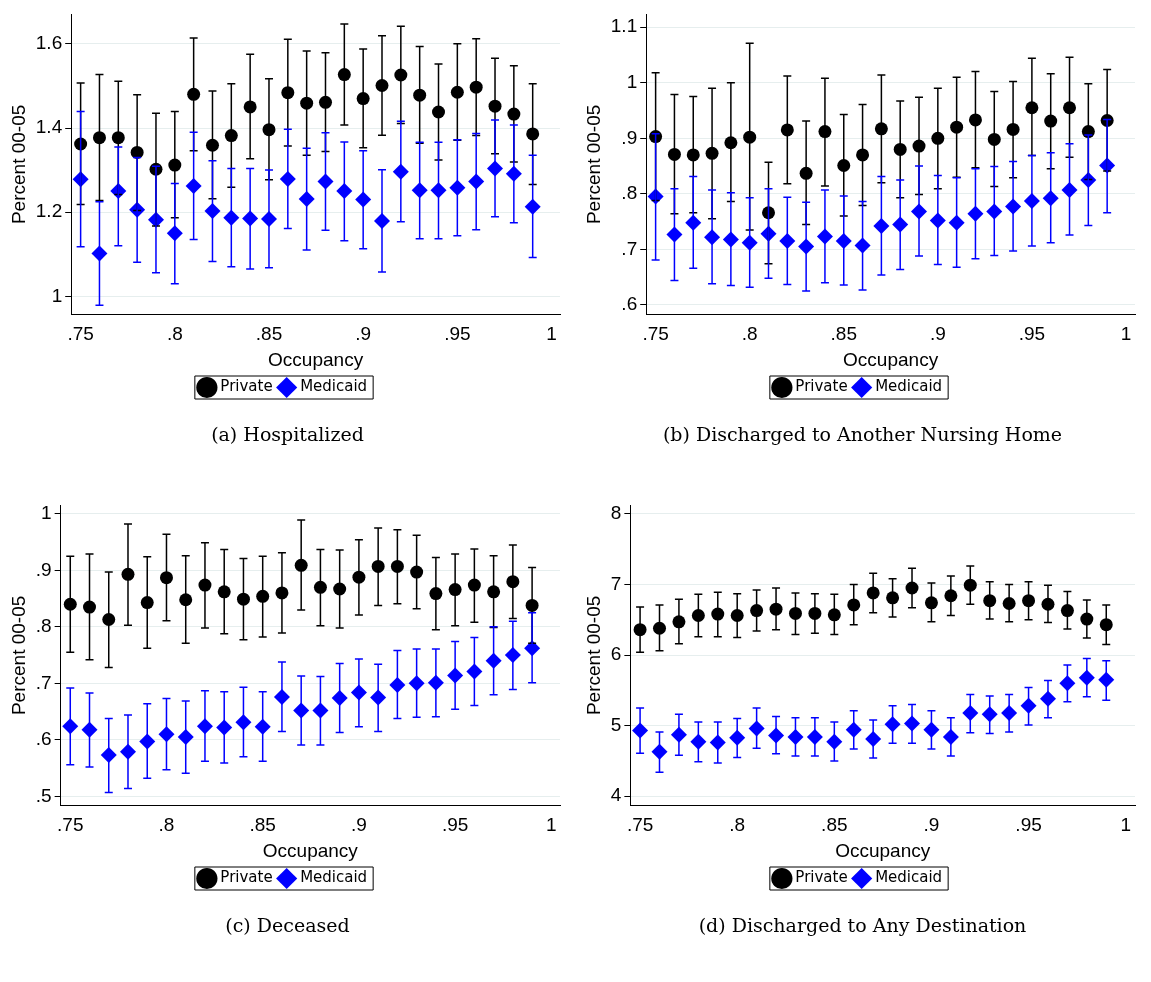 This screenshot has width=1151, height=982. I want to click on y-tick-label: 8, so click(616, 513).